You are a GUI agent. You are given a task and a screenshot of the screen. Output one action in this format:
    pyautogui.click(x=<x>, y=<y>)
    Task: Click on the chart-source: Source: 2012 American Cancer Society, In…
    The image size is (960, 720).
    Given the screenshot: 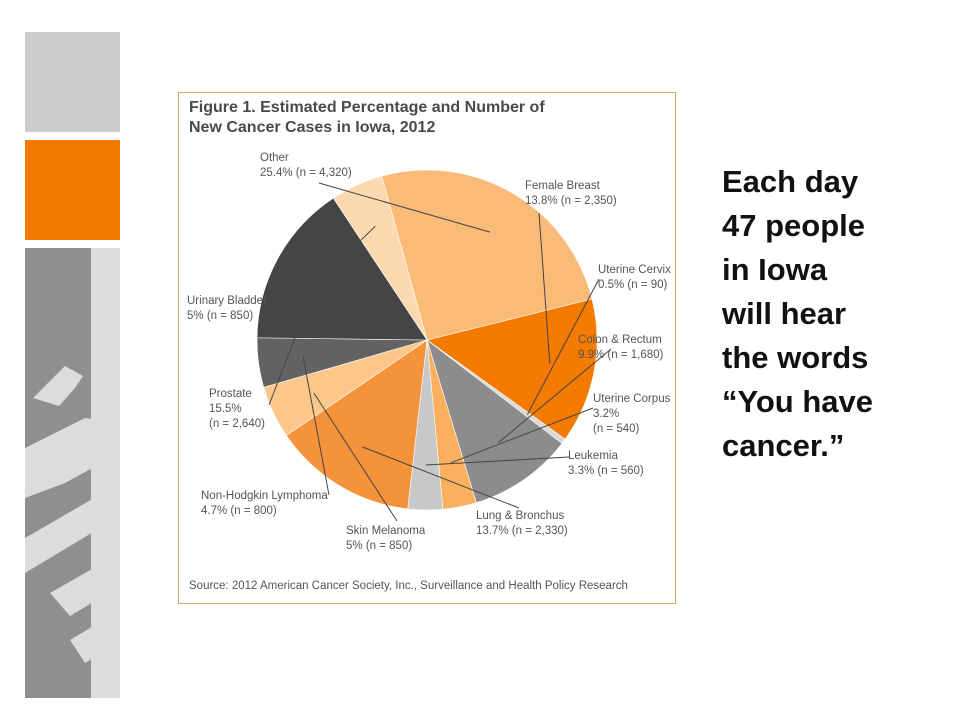 What is the action you would take?
    pyautogui.click(x=408, y=586)
    